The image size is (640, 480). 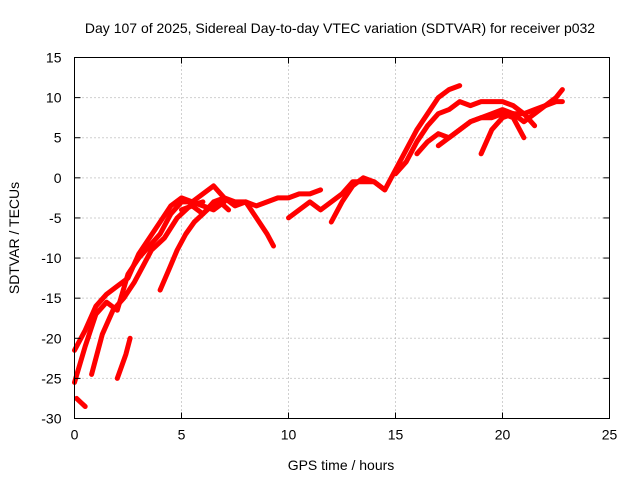 What do you see at coordinates (51, 378) in the screenshot?
I see `y-tick-label: -25` at bounding box center [51, 378].